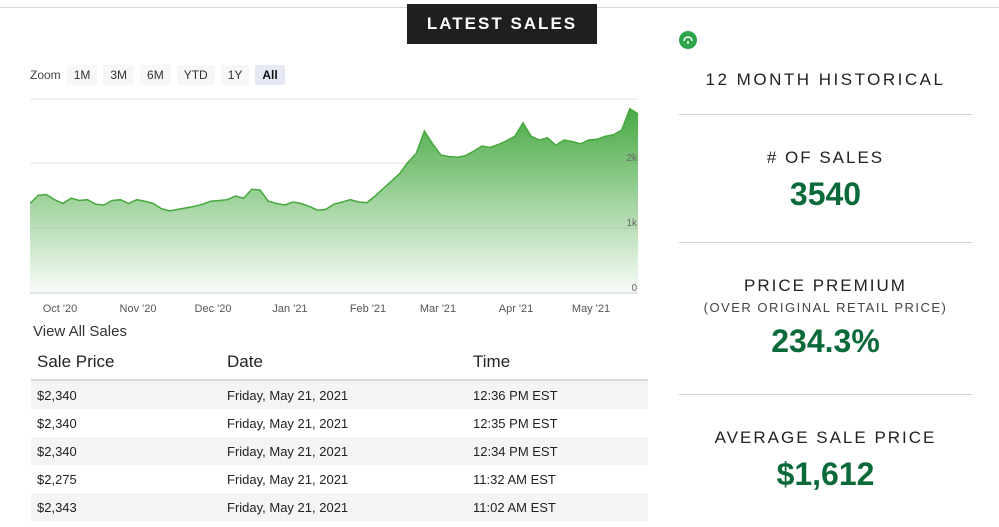  I want to click on y-tick-label: 2k, so click(632, 158).